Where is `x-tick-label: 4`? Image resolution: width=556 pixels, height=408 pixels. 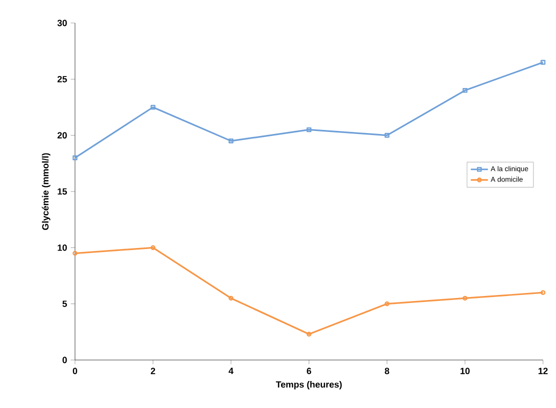 x-tick-label: 4 is located at coordinates (231, 371).